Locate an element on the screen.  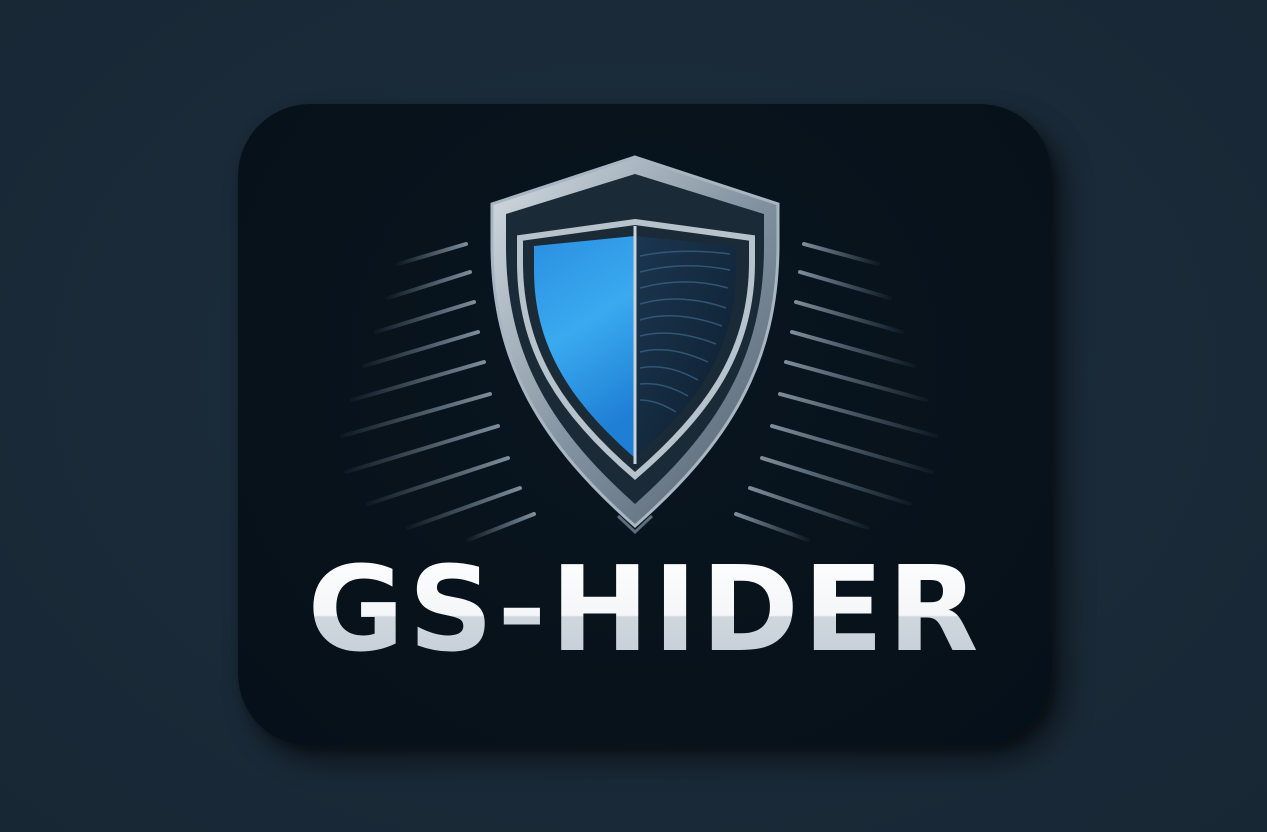
speed-lines-left is located at coordinates (438, 392).